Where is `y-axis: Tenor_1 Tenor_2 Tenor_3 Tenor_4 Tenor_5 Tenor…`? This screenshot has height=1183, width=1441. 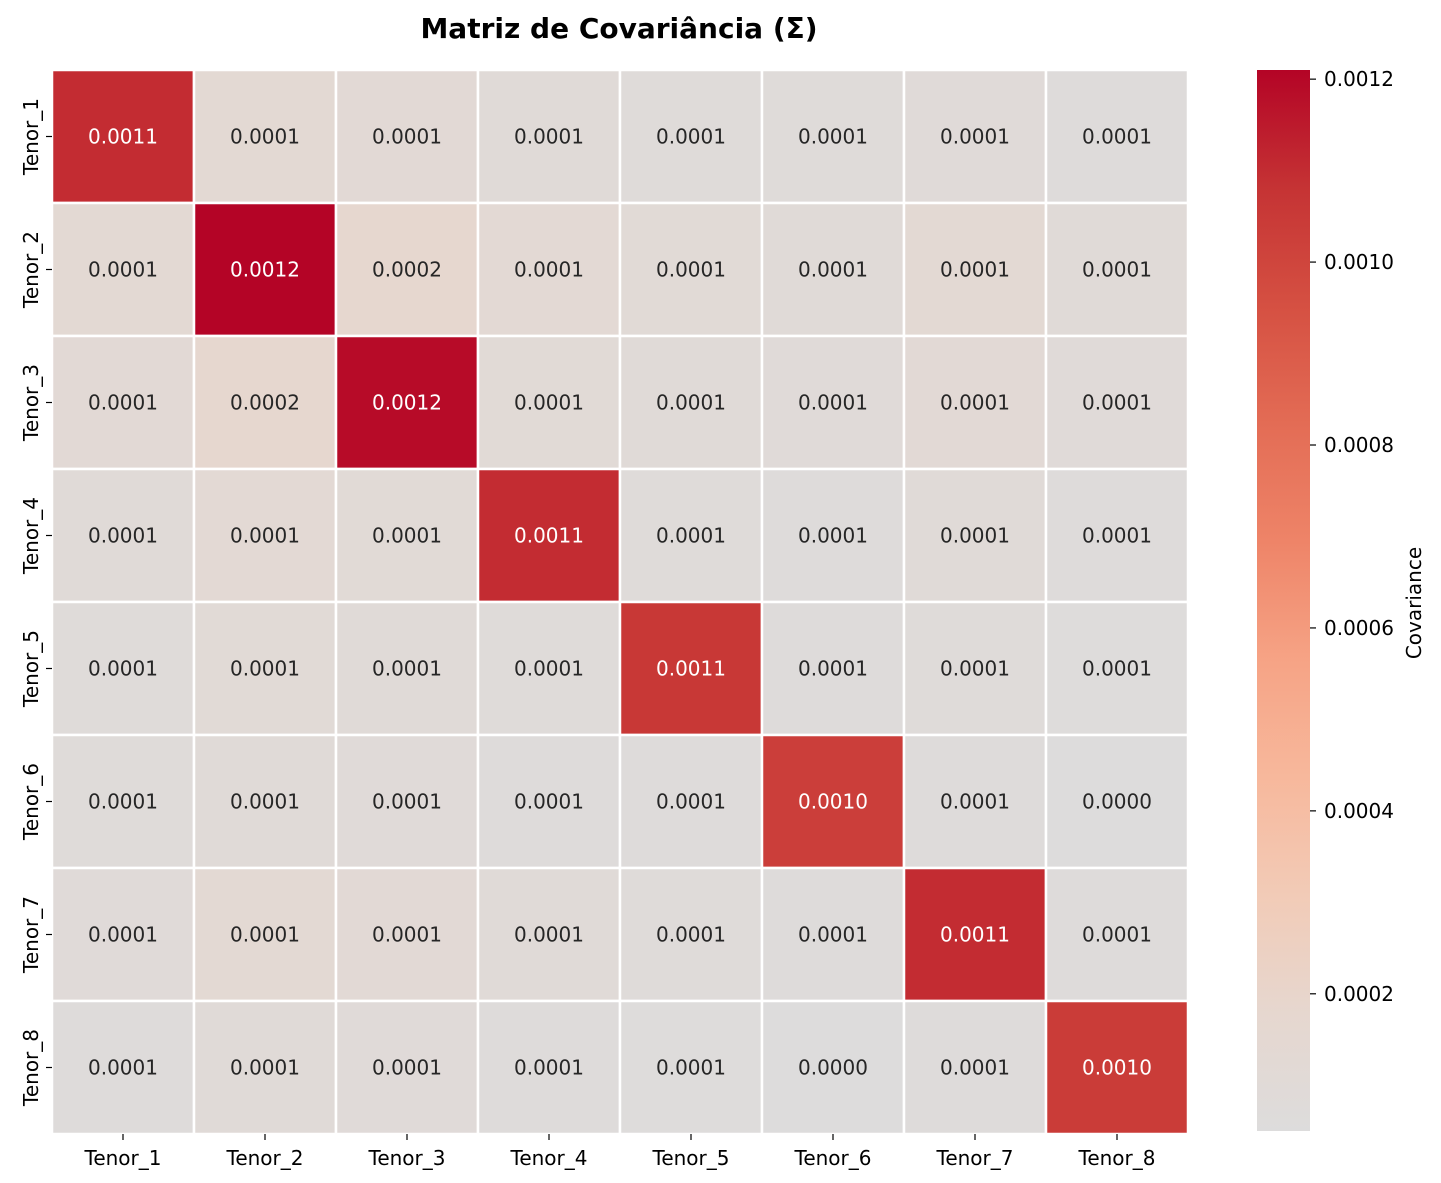
y-axis: Tenor_1 Tenor_2 Tenor_3 Tenor_4 Tenor_5 Tenor… is located at coordinates (35, 602).